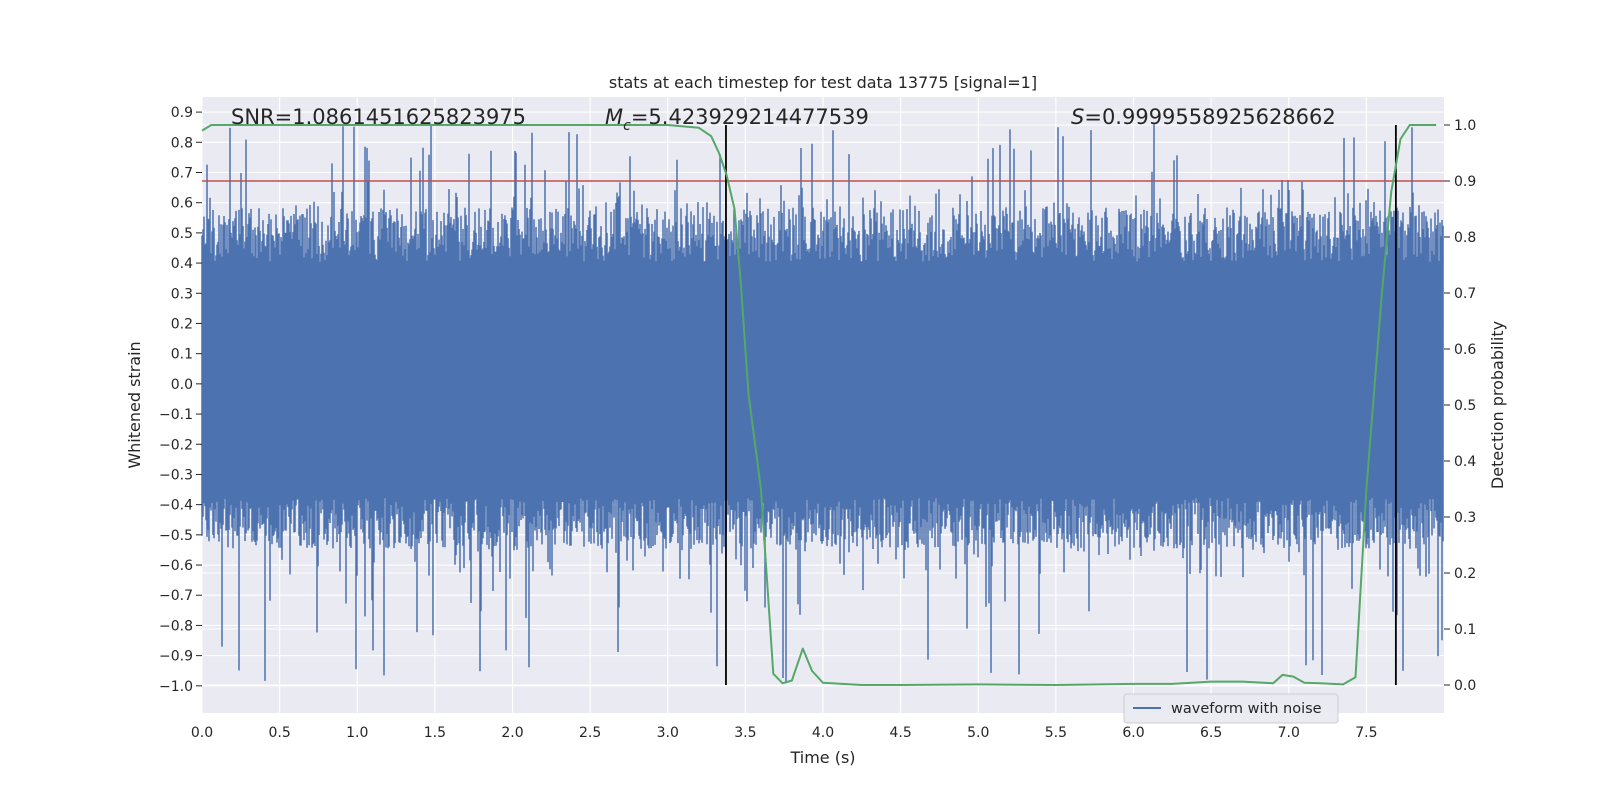 The image size is (1600, 800). I want to click on x-tick-label: 3.5, so click(745, 733).